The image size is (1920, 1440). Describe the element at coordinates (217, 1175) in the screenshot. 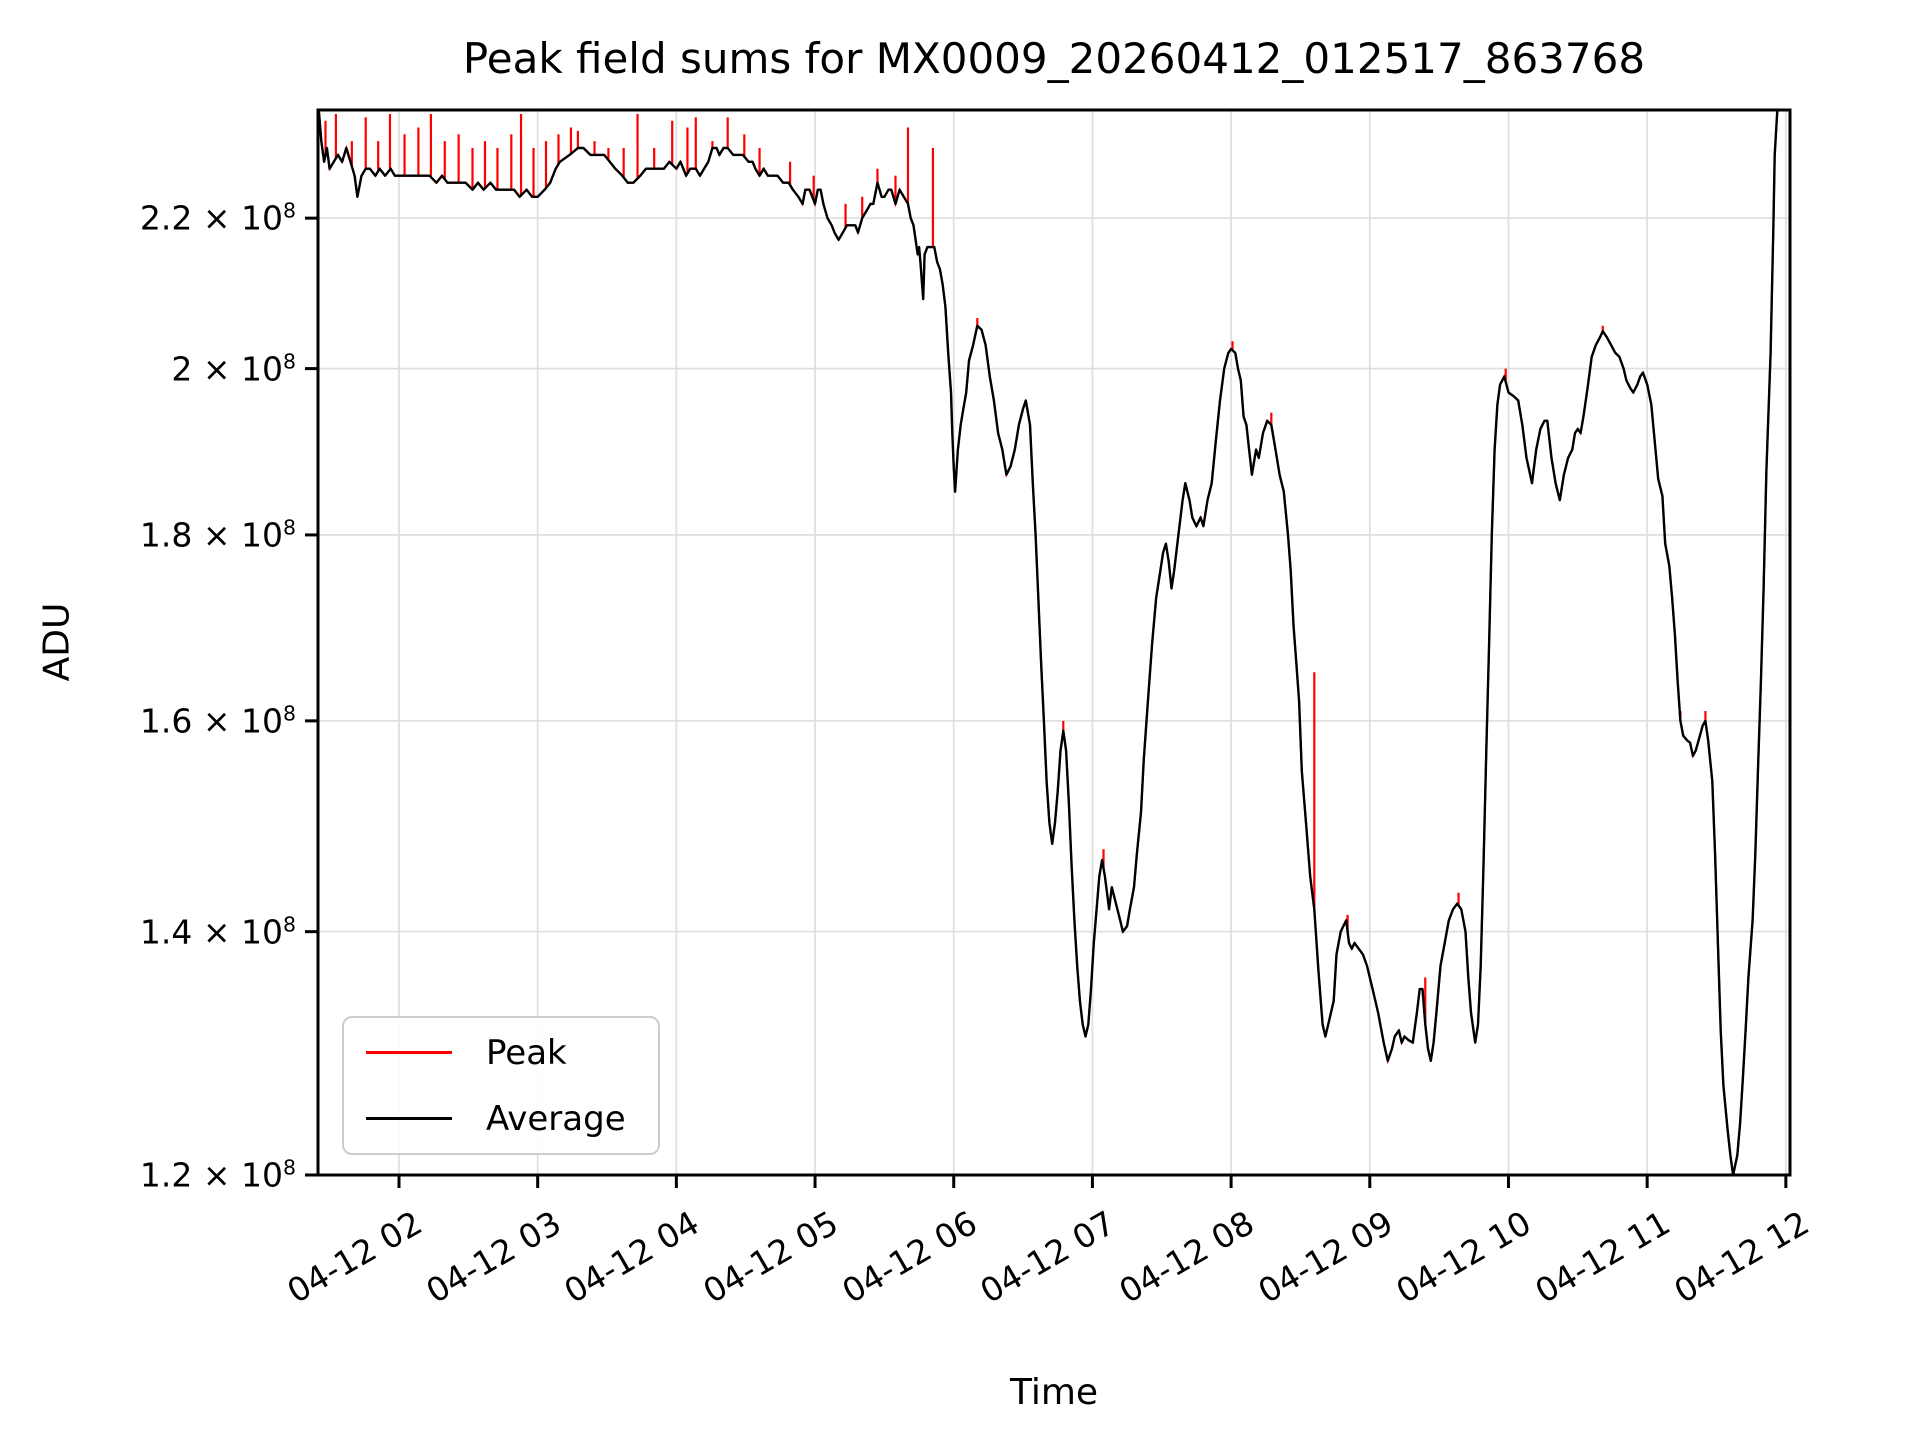

I see `y-tick-label: 1.2 × 108` at that location.